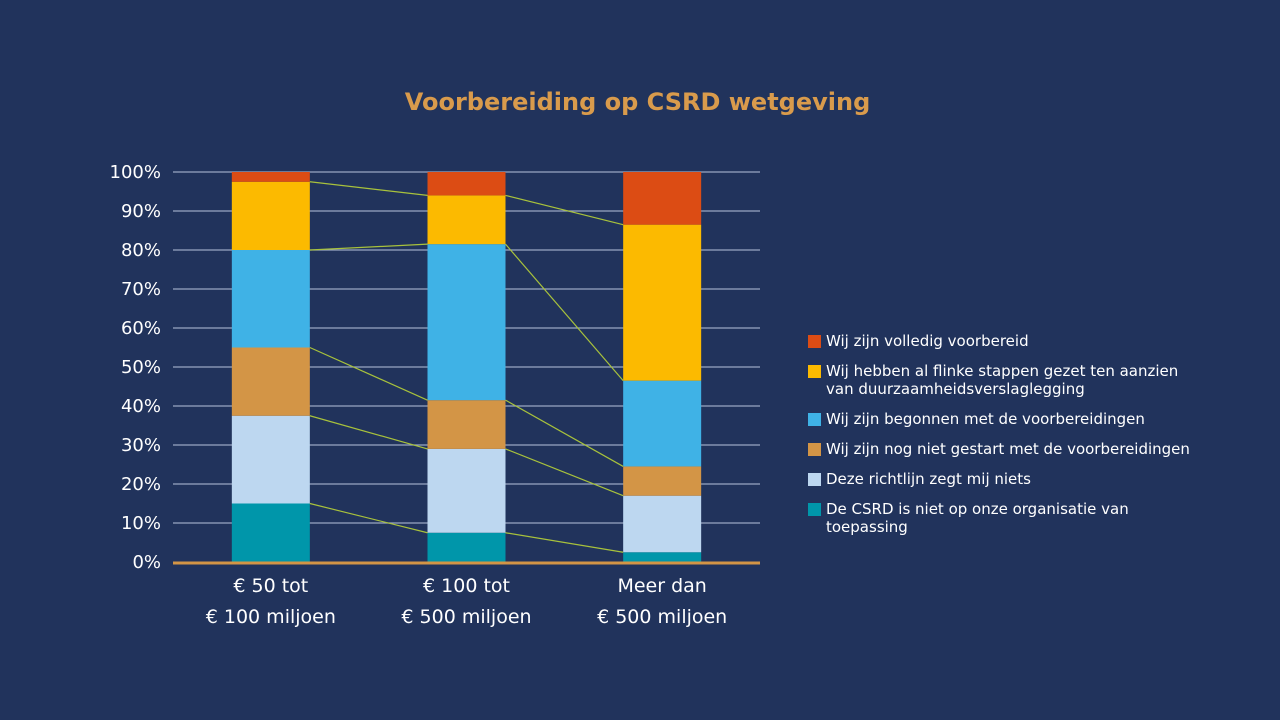  What do you see at coordinates (985, 419) in the screenshot?
I see `legend-label: Wij zijn begonnen met de voorbereidingen` at bounding box center [985, 419].